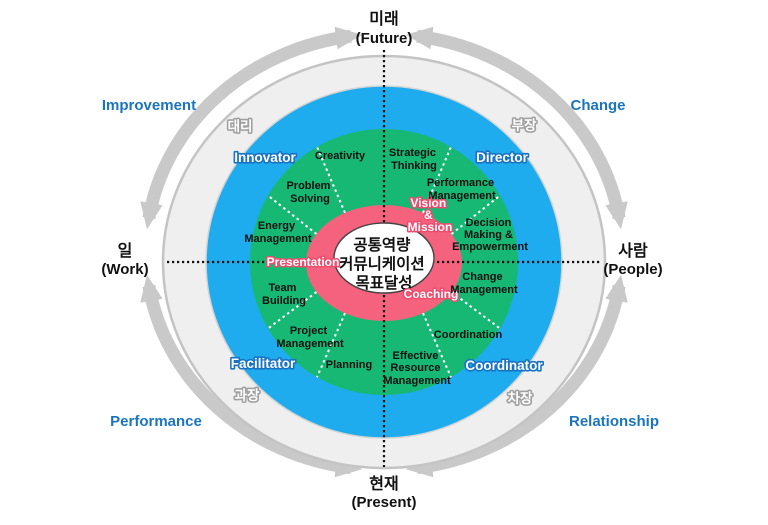 The width and height of the screenshot is (768, 525). I want to click on competency-team-building: Team Building, so click(284, 294).